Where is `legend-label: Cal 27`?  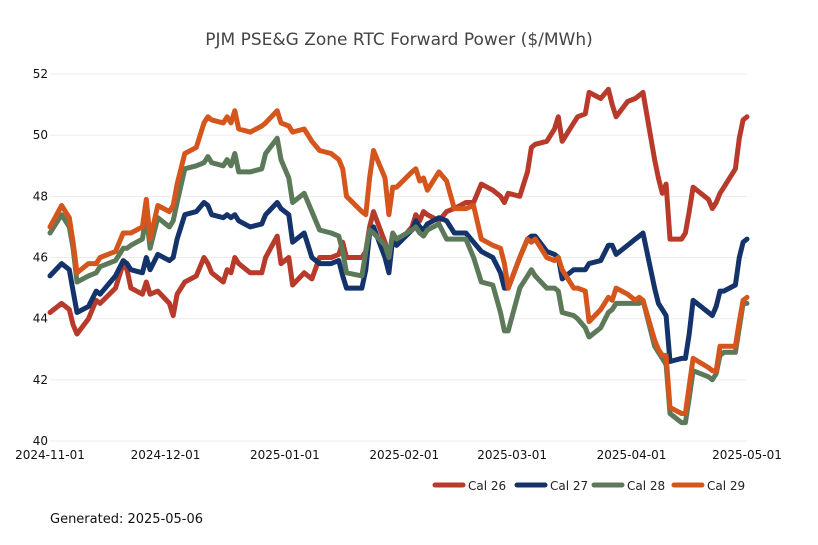 legend-label: Cal 27 is located at coordinates (569, 486).